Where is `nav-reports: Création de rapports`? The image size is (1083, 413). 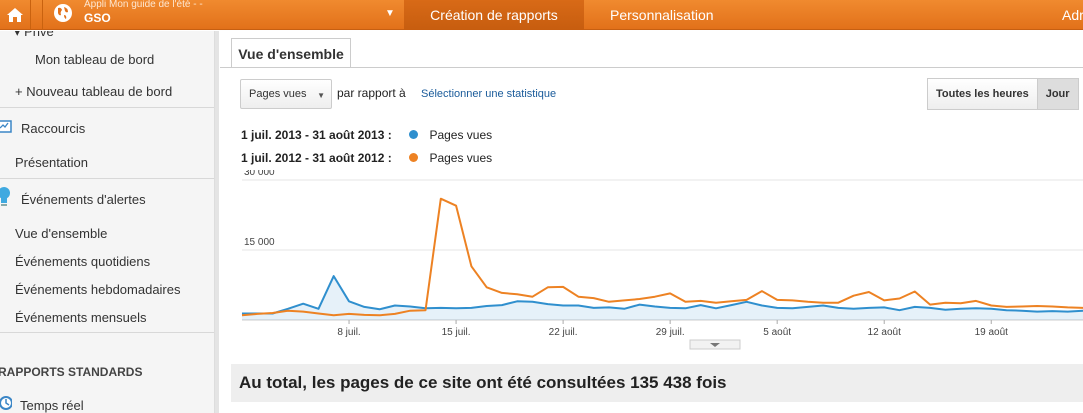
nav-reports: Création de rapports is located at coordinates (494, 15).